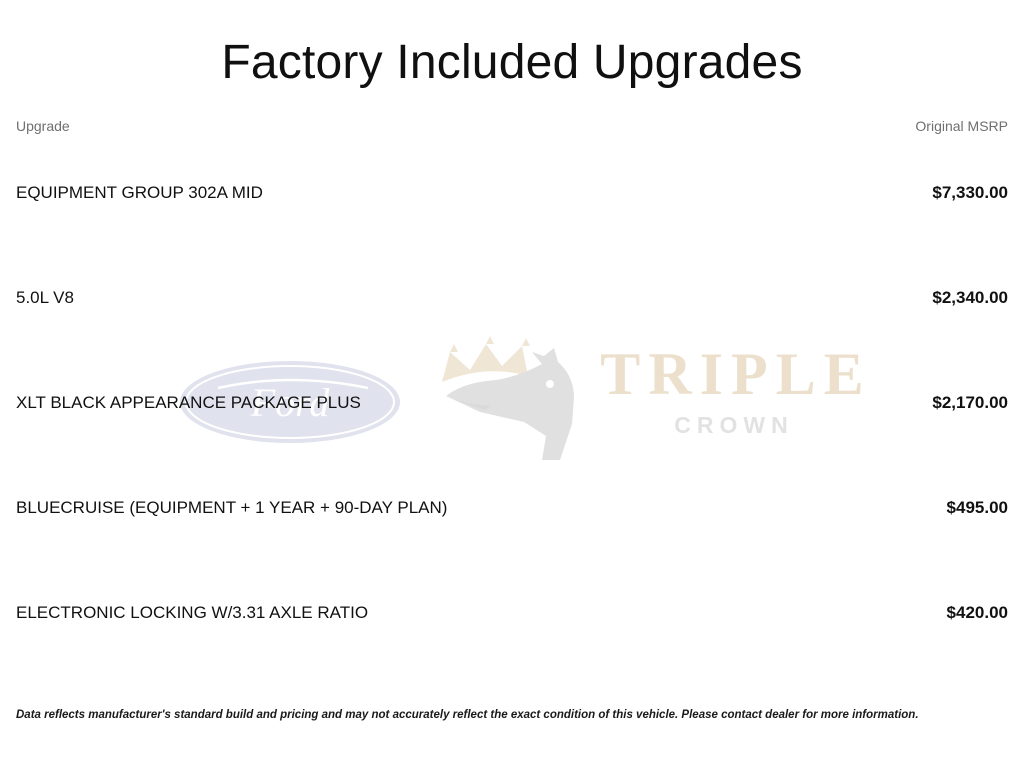 The image size is (1024, 768). I want to click on page-title: Factory Included Upgrades, so click(512, 62).